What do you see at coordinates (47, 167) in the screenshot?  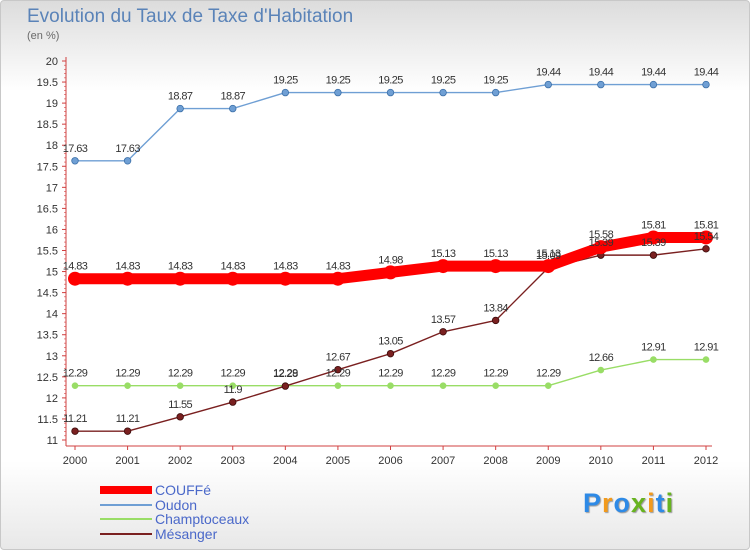 I see `y-tick-label: 17.5` at bounding box center [47, 167].